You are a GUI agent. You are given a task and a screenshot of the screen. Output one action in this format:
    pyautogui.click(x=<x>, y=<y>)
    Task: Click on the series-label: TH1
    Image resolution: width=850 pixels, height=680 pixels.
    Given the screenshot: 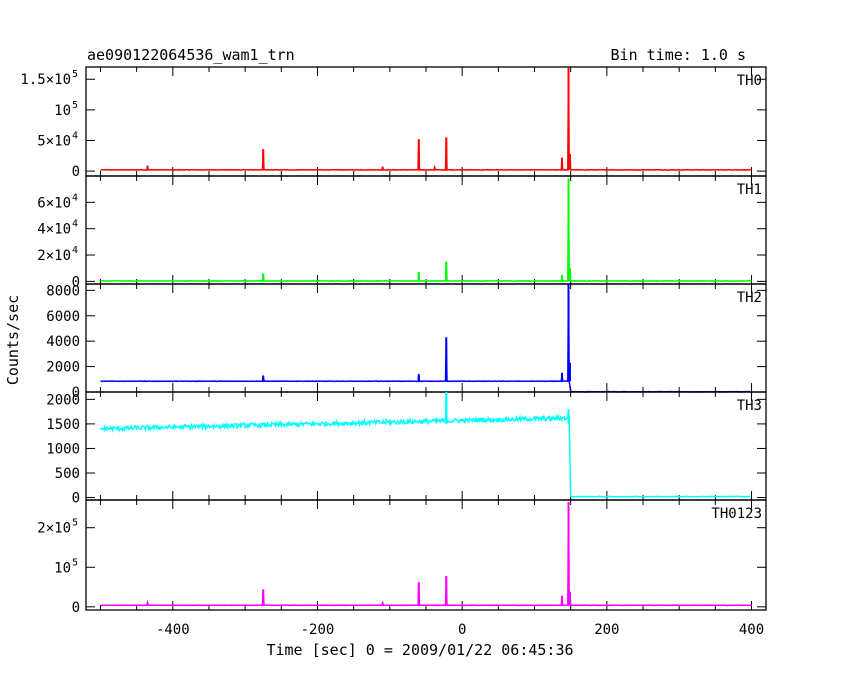 What is the action you would take?
    pyautogui.click(x=749, y=190)
    